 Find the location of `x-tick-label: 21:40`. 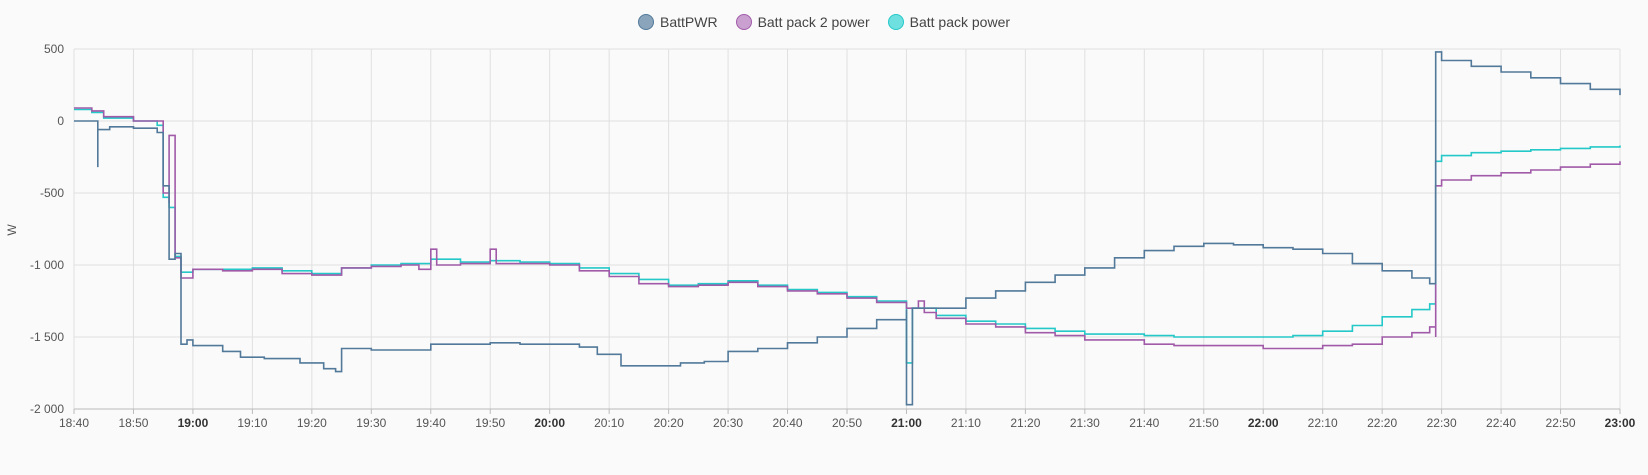

x-tick-label: 21:40 is located at coordinates (1144, 423).